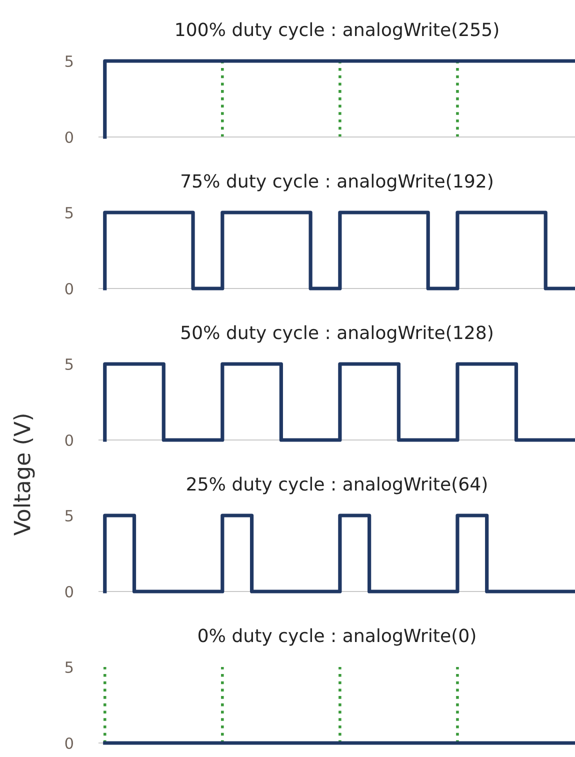  I want to click on y-axis-title: Voltage (V), so click(24, 475).